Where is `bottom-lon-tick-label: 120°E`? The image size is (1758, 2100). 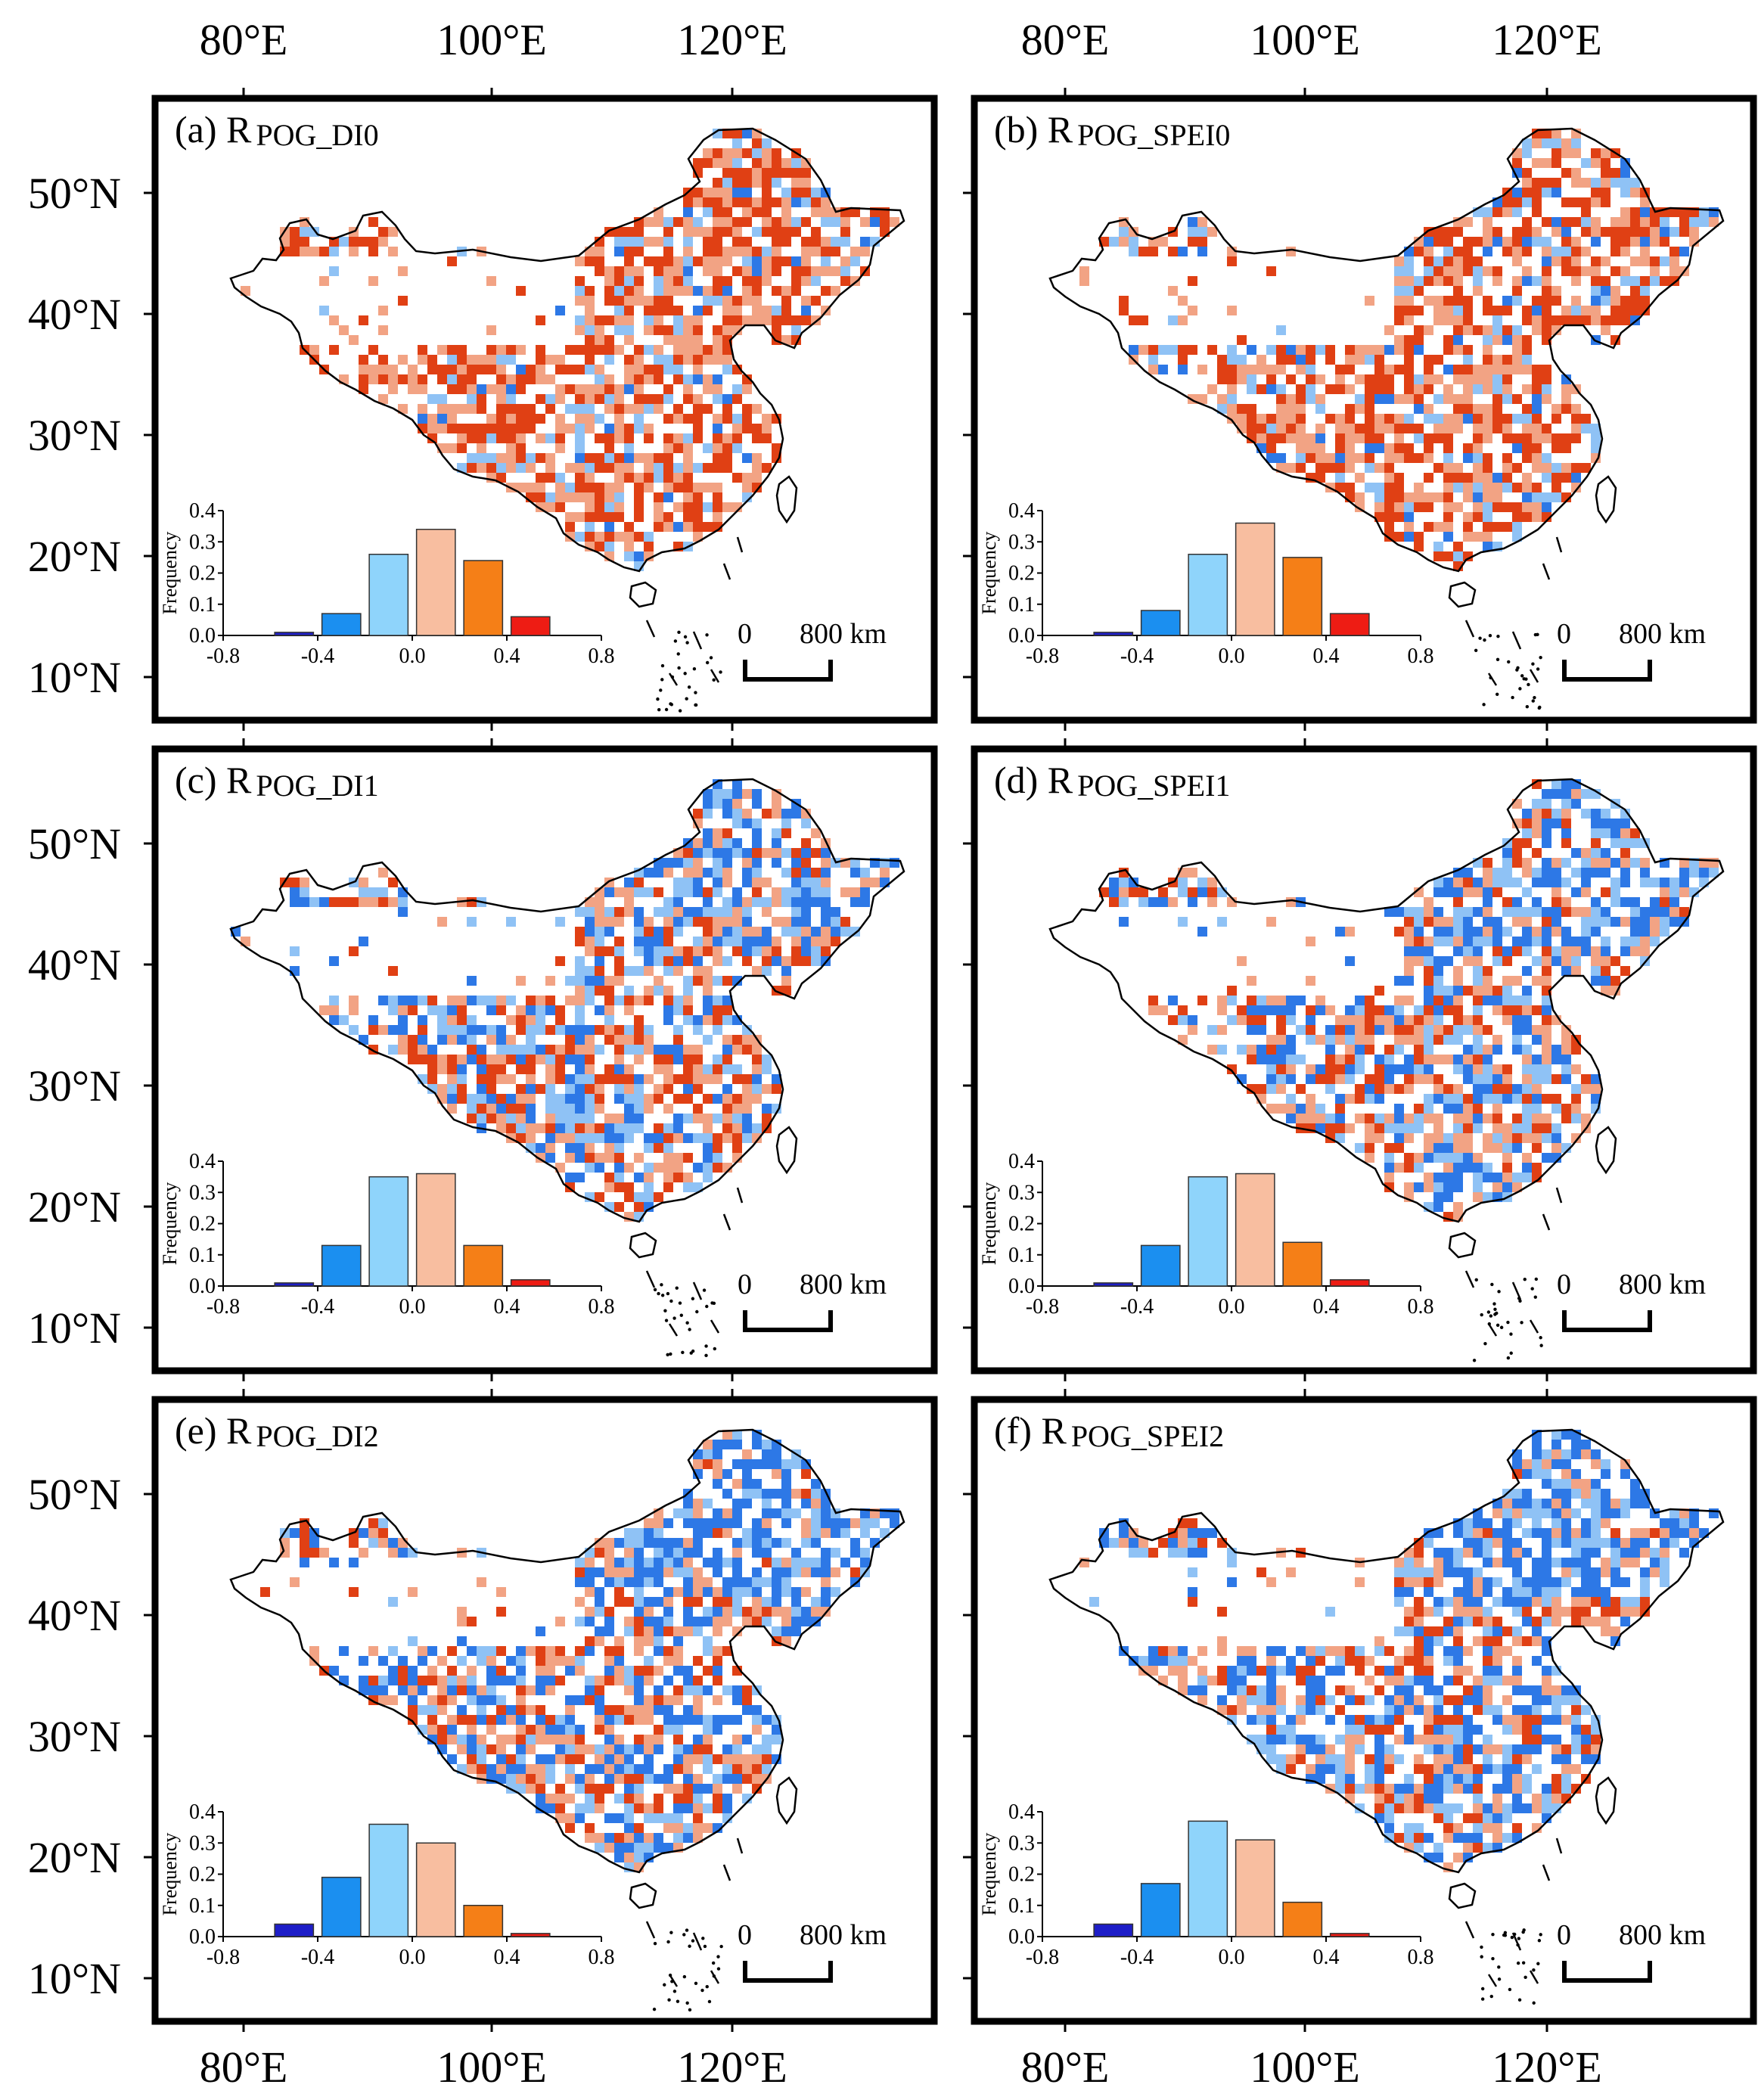 bottom-lon-tick-label: 120°E is located at coordinates (1547, 2067).